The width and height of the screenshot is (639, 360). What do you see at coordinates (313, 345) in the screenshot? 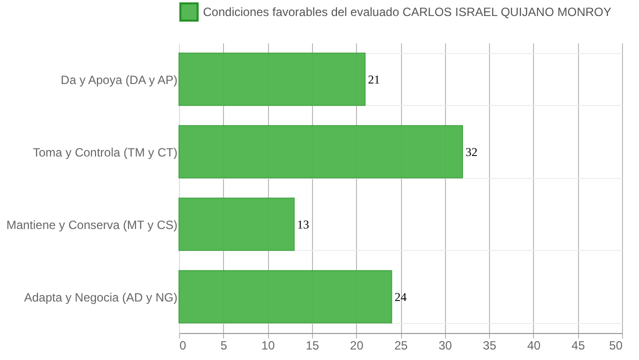
I see `x-tick-label: 15` at bounding box center [313, 345].